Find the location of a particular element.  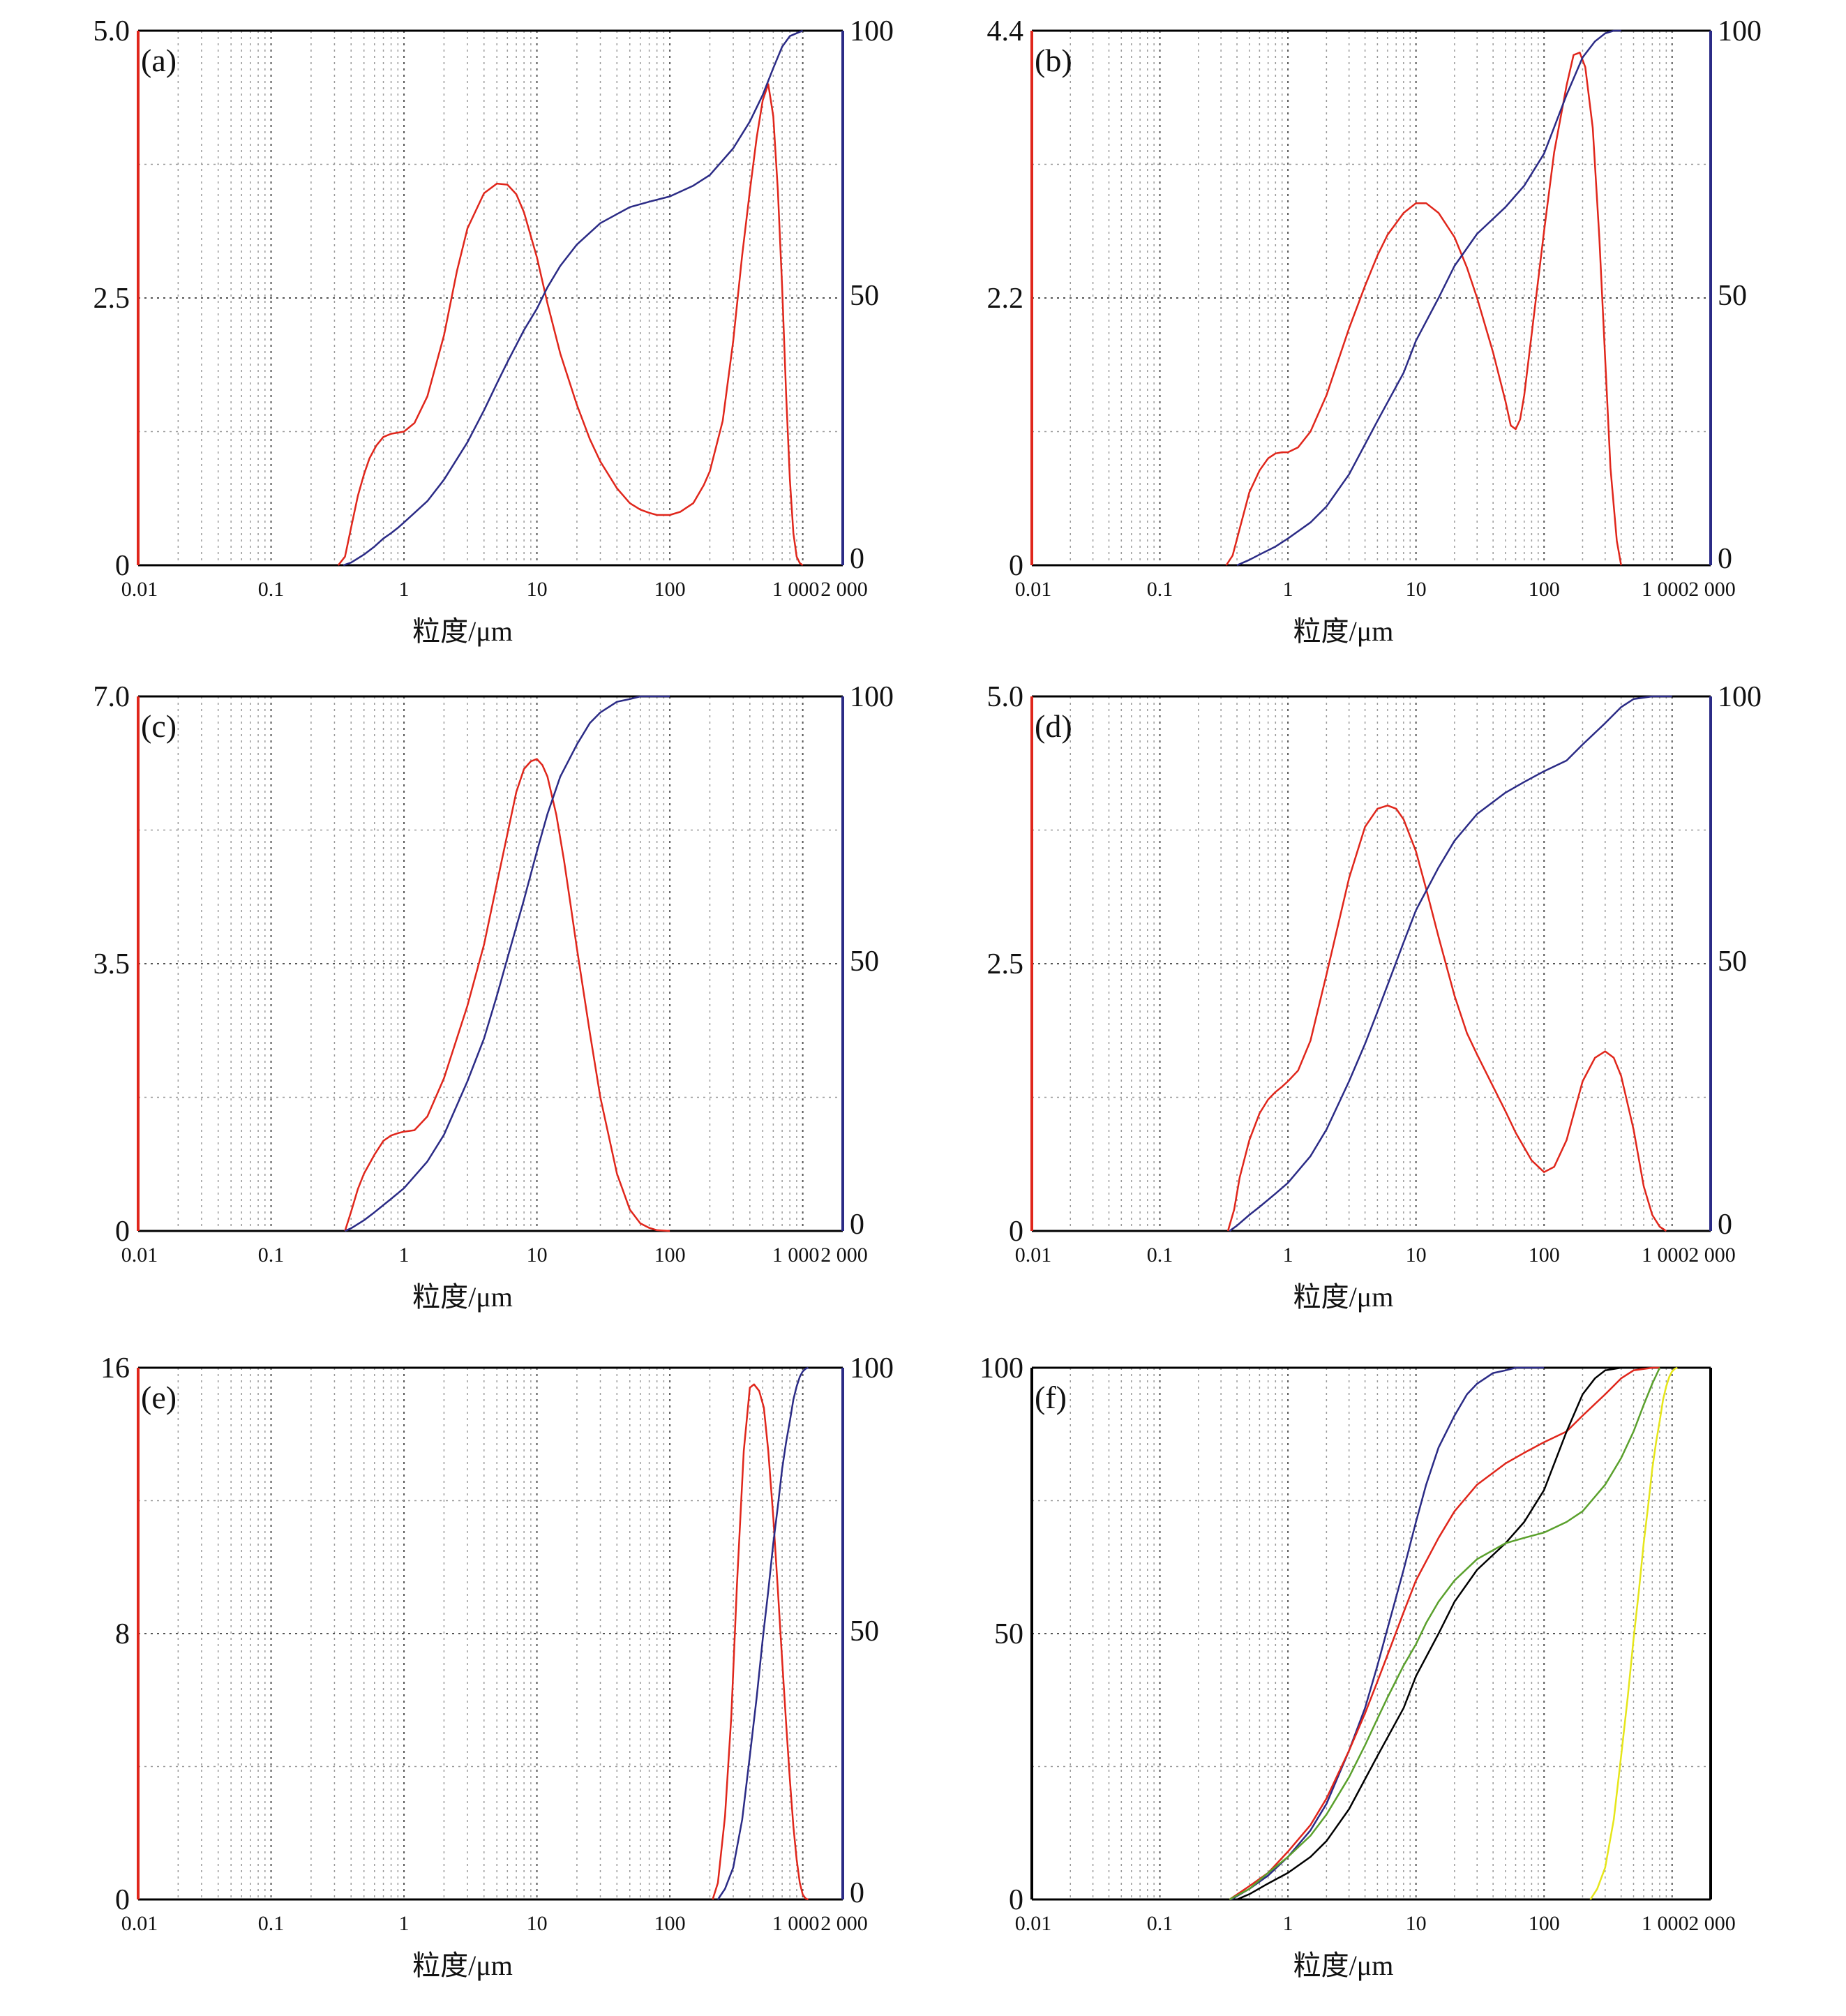

series-line-cumulative-e is located at coordinates (1633, 1633).